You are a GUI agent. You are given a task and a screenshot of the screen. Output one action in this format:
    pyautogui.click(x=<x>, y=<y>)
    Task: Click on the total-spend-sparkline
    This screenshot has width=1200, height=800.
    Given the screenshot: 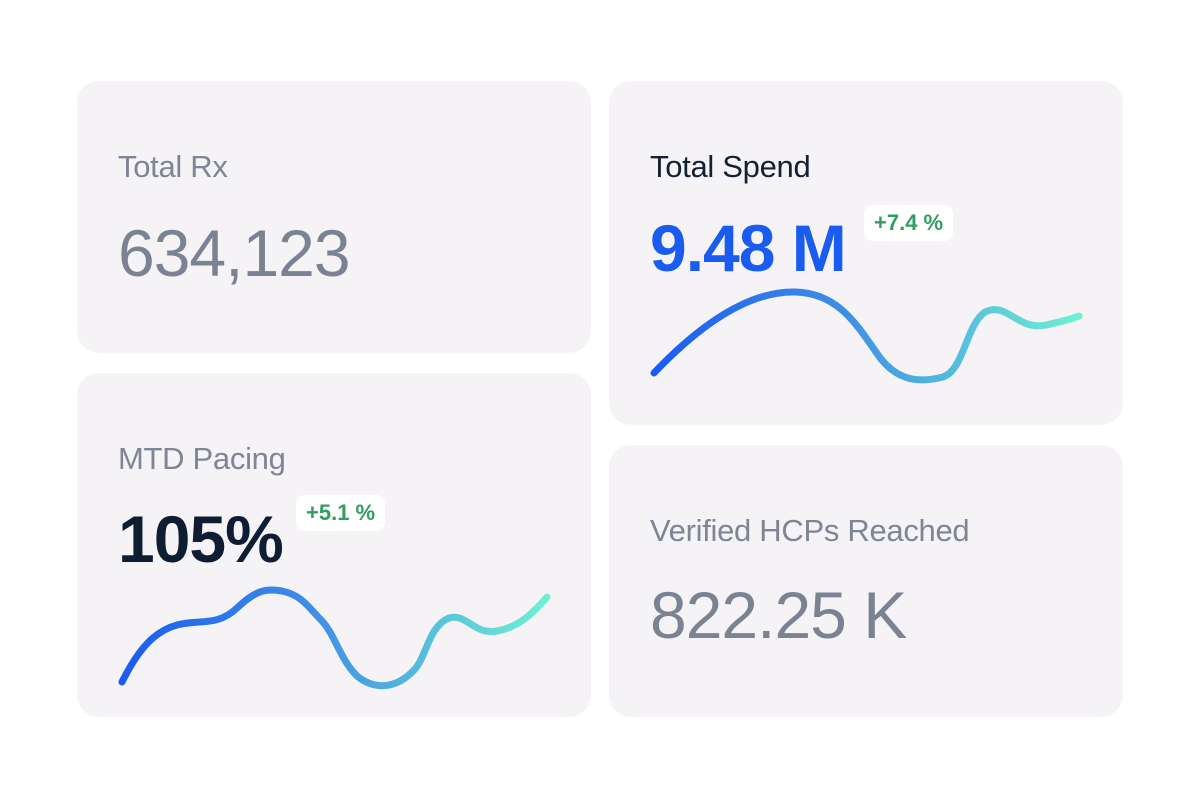 What is the action you would take?
    pyautogui.click(x=866, y=336)
    